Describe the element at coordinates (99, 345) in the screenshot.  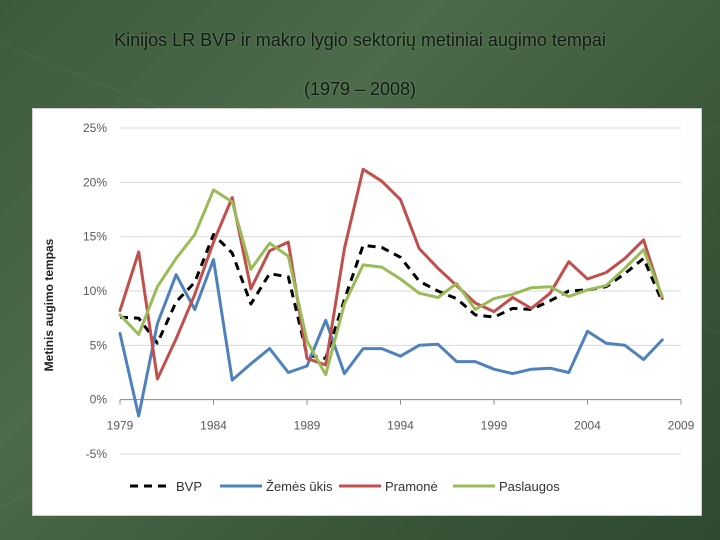
I see `y-tick-label: 5%` at that location.